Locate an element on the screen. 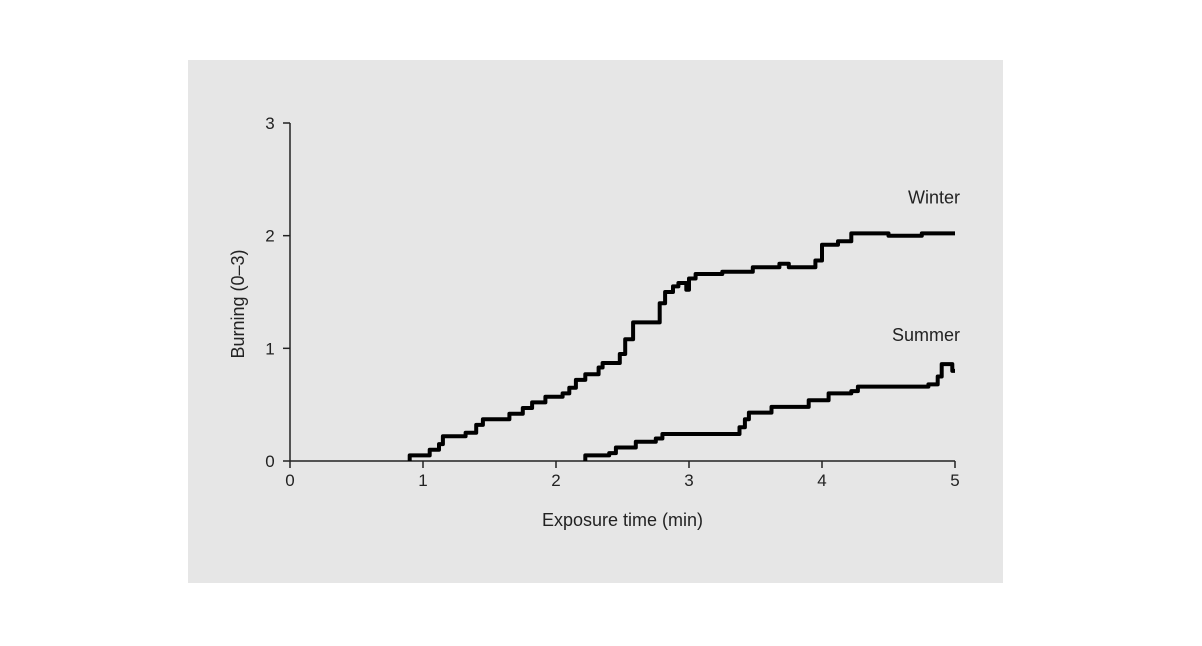 The image size is (1202, 646). x-tick-label: 5 is located at coordinates (954, 480).